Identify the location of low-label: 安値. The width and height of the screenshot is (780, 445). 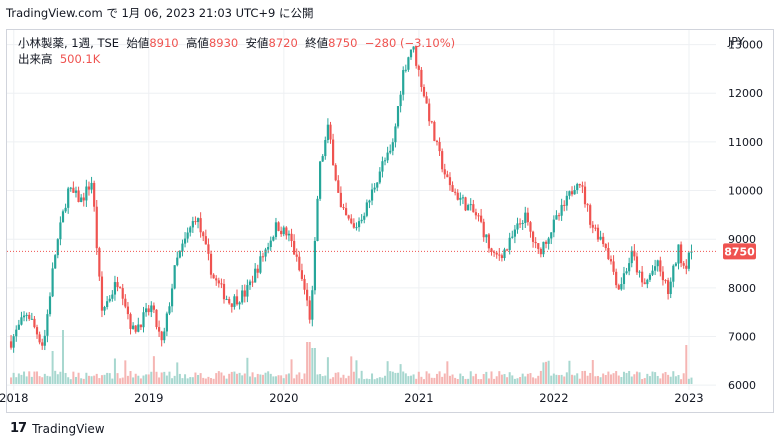
(257, 43).